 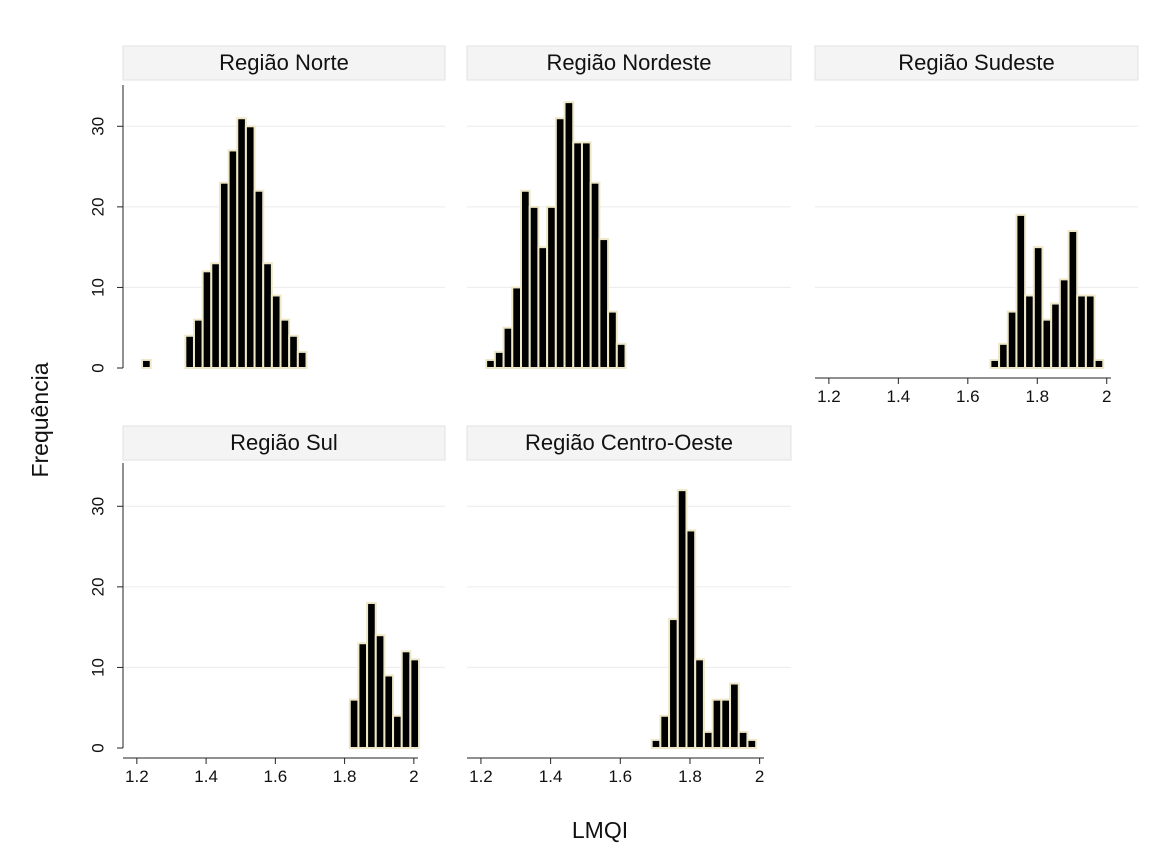 What do you see at coordinates (629, 207) in the screenshot?
I see `panel: Região Nordeste` at bounding box center [629, 207].